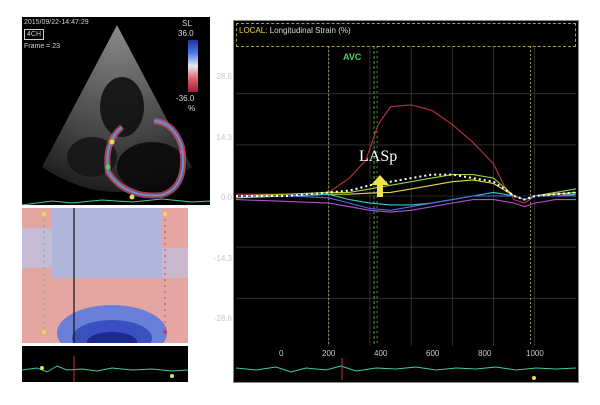  What do you see at coordinates (192, 108) in the screenshot?
I see `colorbar-unit: %` at bounding box center [192, 108].